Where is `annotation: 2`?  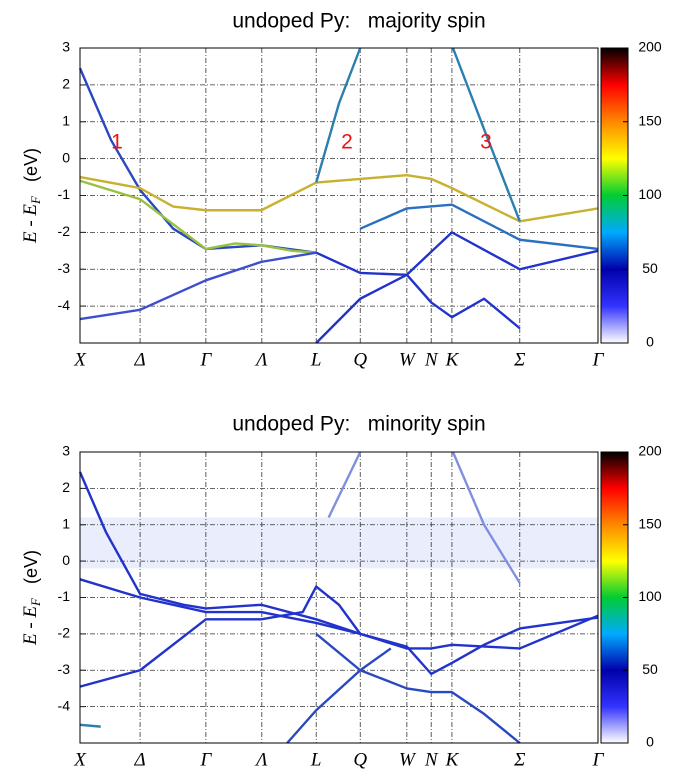
annotation: 2 is located at coordinates (347, 142).